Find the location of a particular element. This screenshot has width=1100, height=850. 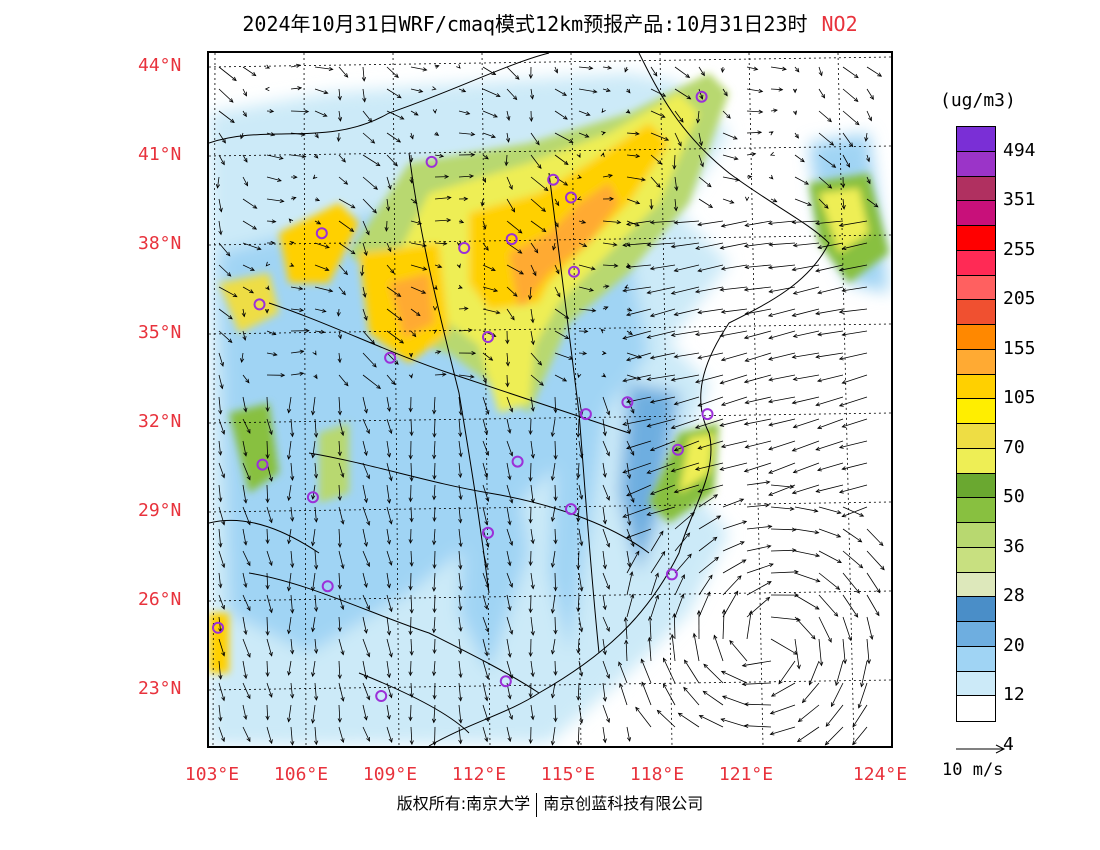

colorbar-unit: (ug/m3) is located at coordinates (978, 100).